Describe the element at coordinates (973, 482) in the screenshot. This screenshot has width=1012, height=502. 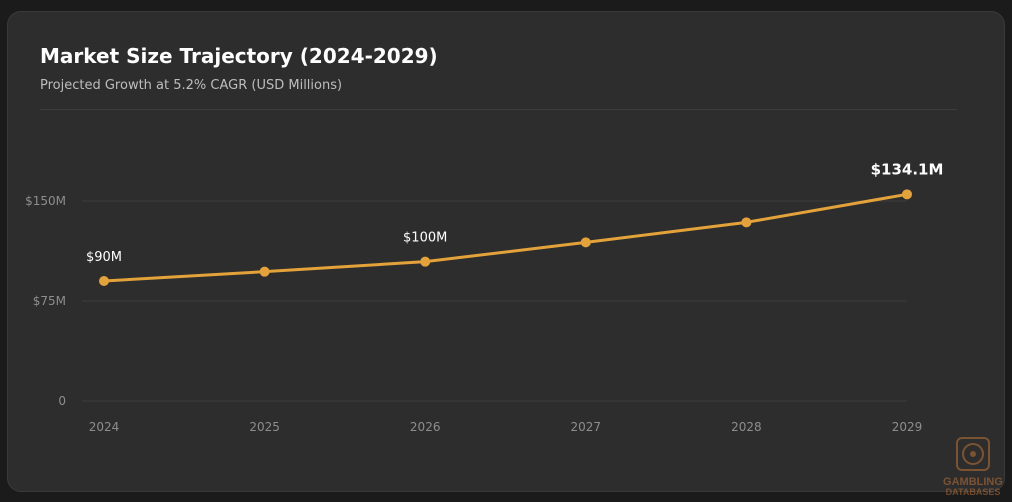
I see `watermark-text-line1: GAMBLING` at that location.